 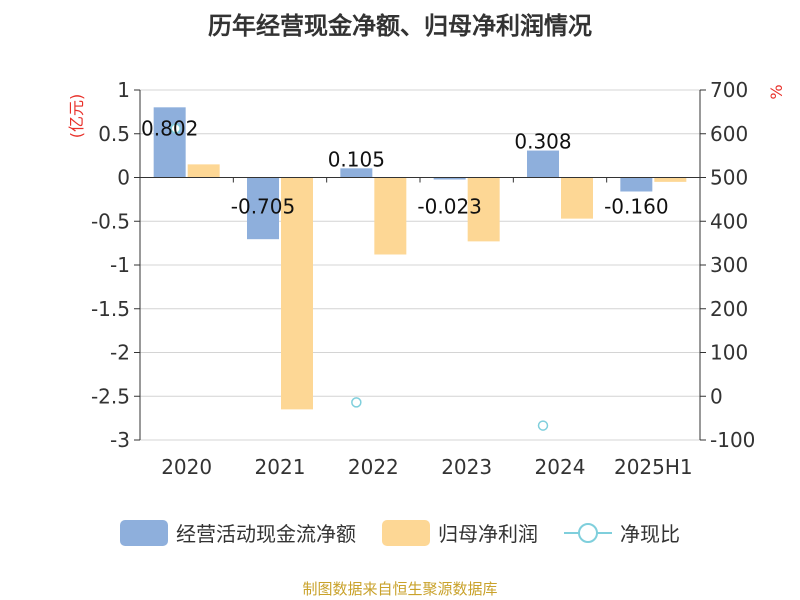 I want to click on left-tick-label: -1.5, so click(x=110, y=309).